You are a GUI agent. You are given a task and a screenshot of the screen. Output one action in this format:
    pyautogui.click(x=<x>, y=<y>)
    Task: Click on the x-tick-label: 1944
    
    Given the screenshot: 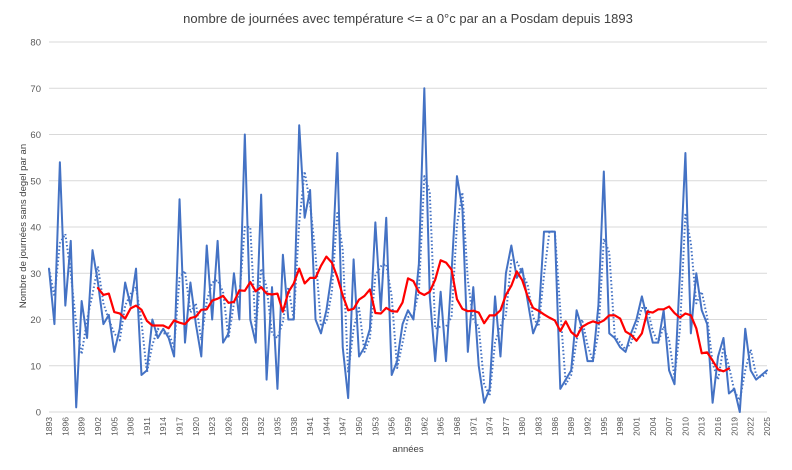 What is the action you would take?
    pyautogui.click(x=326, y=426)
    